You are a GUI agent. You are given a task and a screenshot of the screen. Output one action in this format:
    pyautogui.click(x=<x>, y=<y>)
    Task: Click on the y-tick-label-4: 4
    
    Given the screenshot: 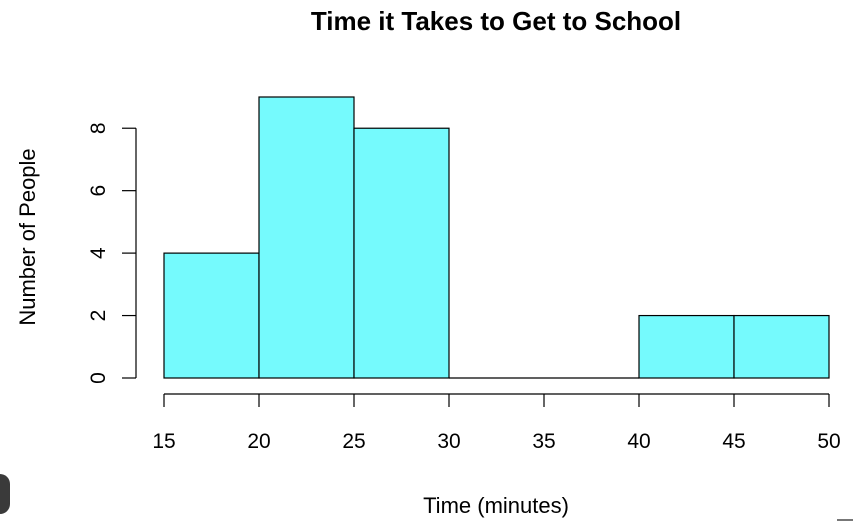 What is the action you would take?
    pyautogui.click(x=98, y=253)
    